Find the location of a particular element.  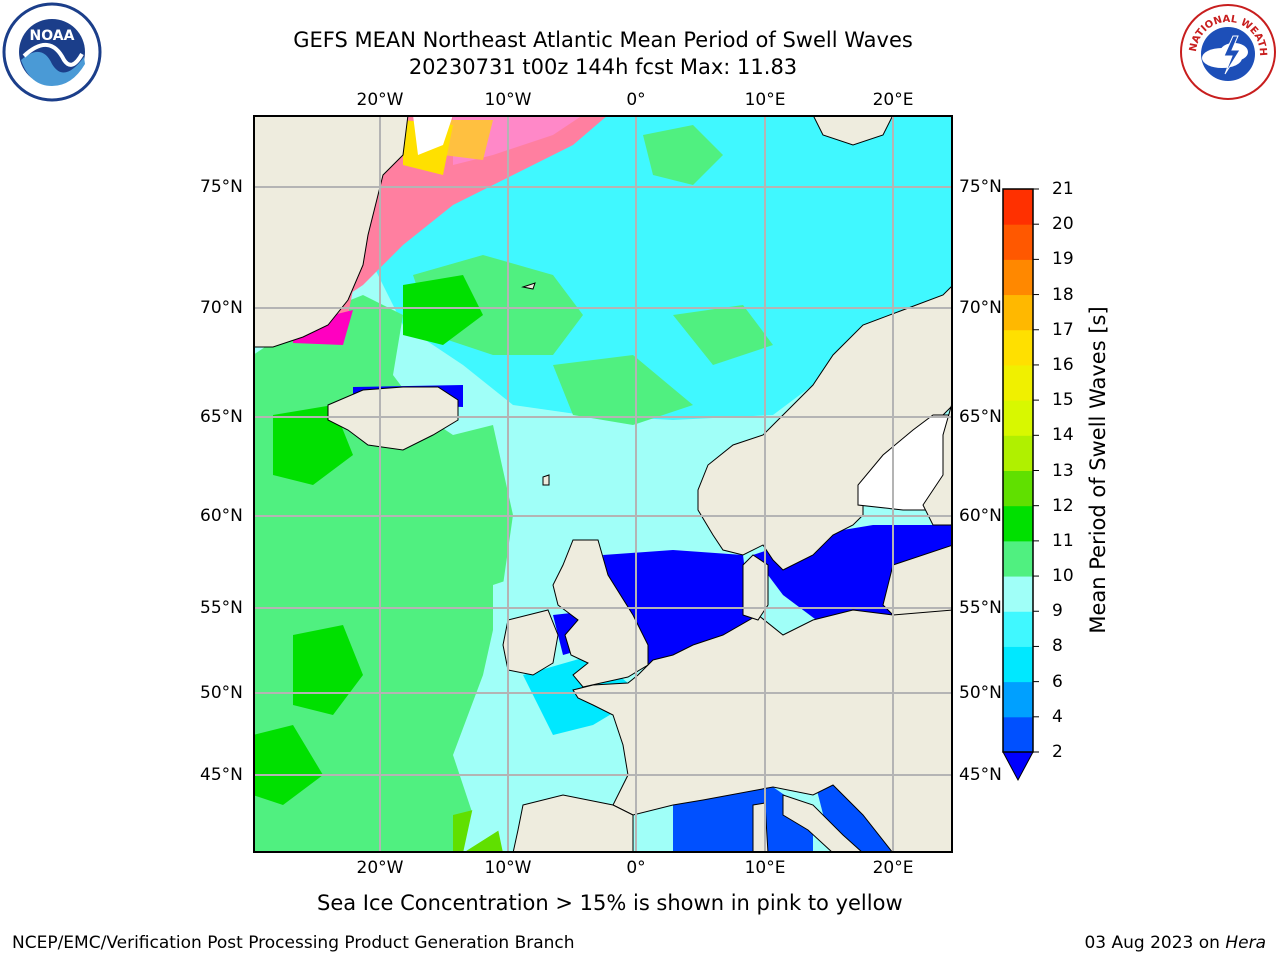

greenland-ice-cap is located at coordinates (433, 135).